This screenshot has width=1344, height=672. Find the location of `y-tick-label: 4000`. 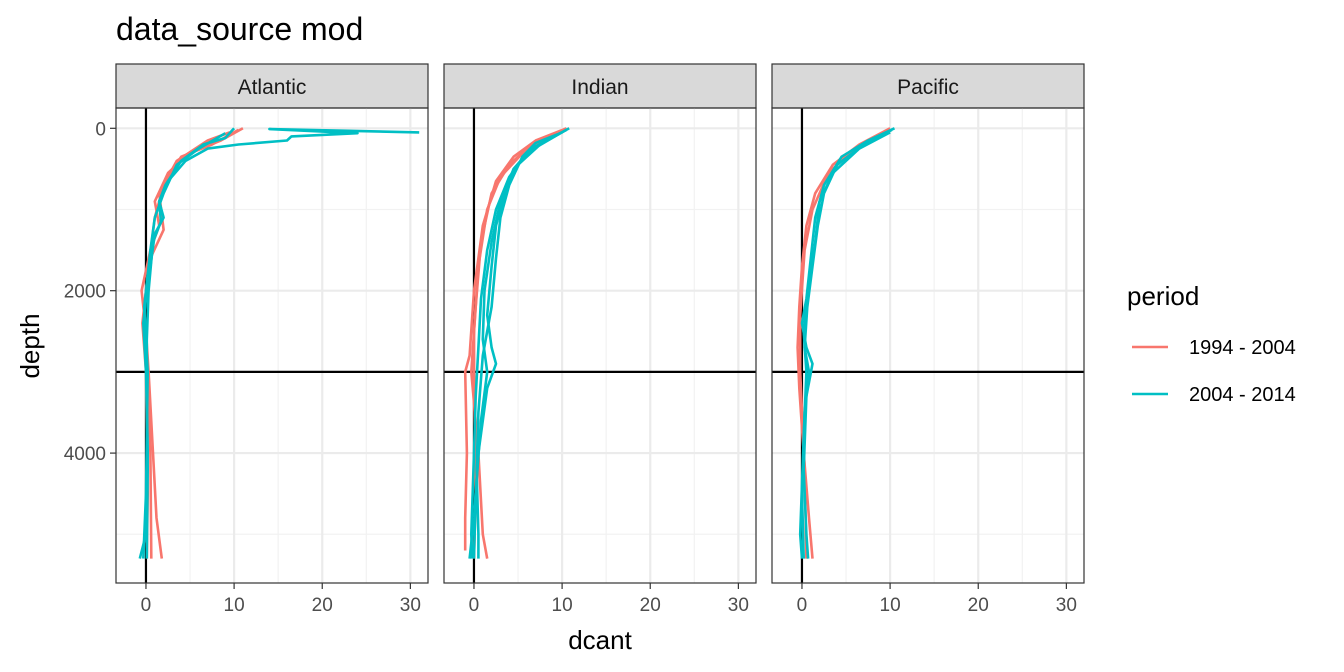

y-tick-label: 4000 is located at coordinates (85, 454).